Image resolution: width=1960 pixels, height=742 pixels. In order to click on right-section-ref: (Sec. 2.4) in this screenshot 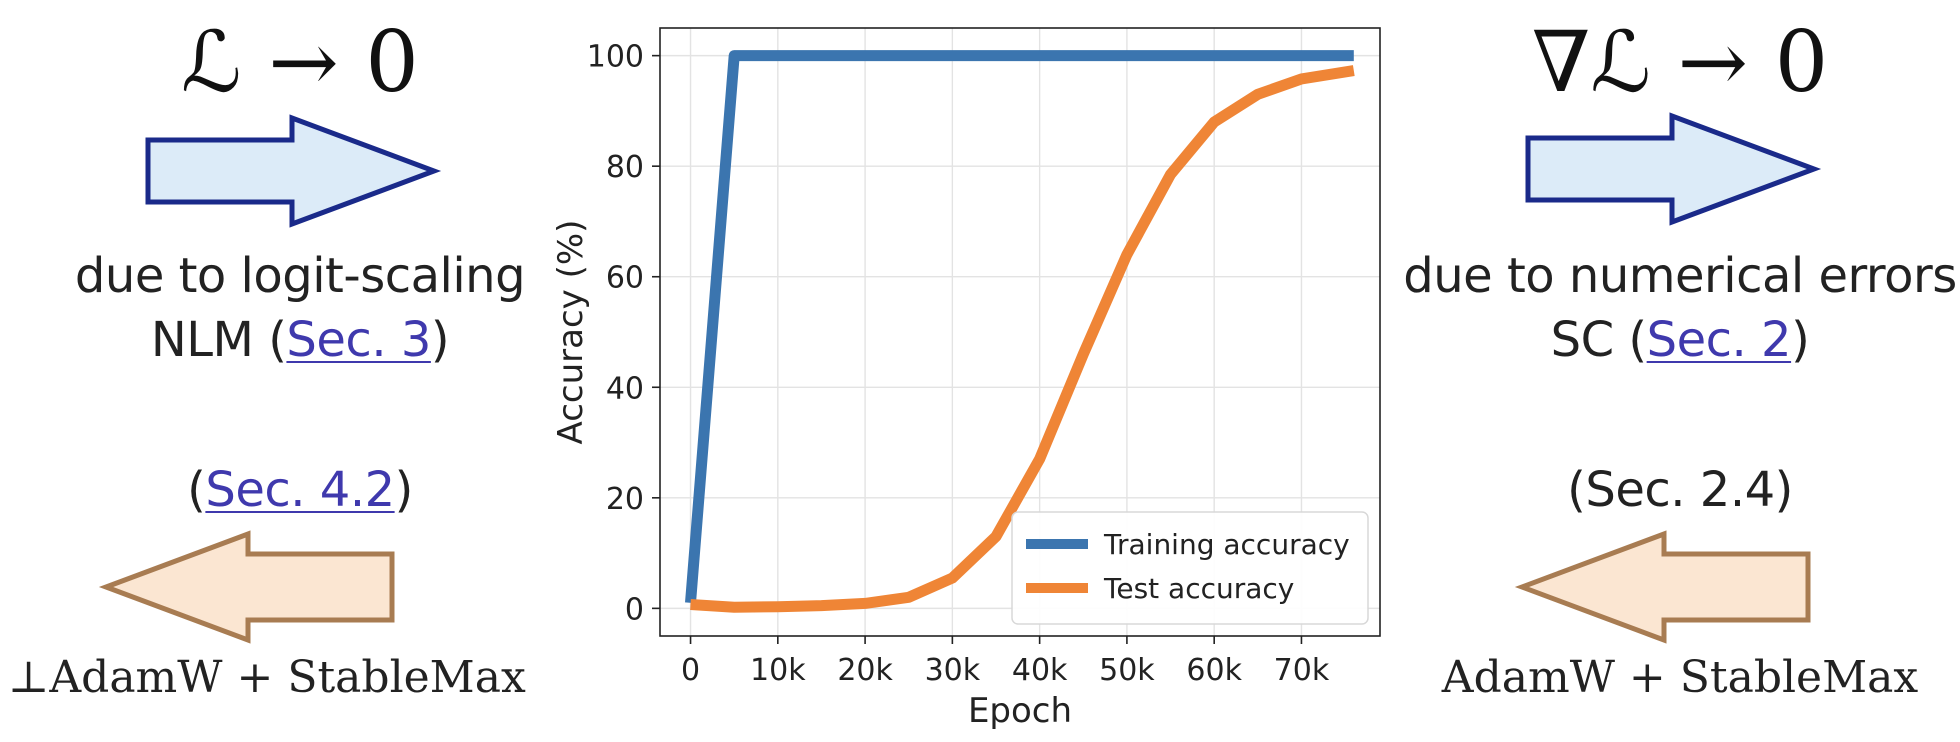, I will do `click(1680, 490)`.